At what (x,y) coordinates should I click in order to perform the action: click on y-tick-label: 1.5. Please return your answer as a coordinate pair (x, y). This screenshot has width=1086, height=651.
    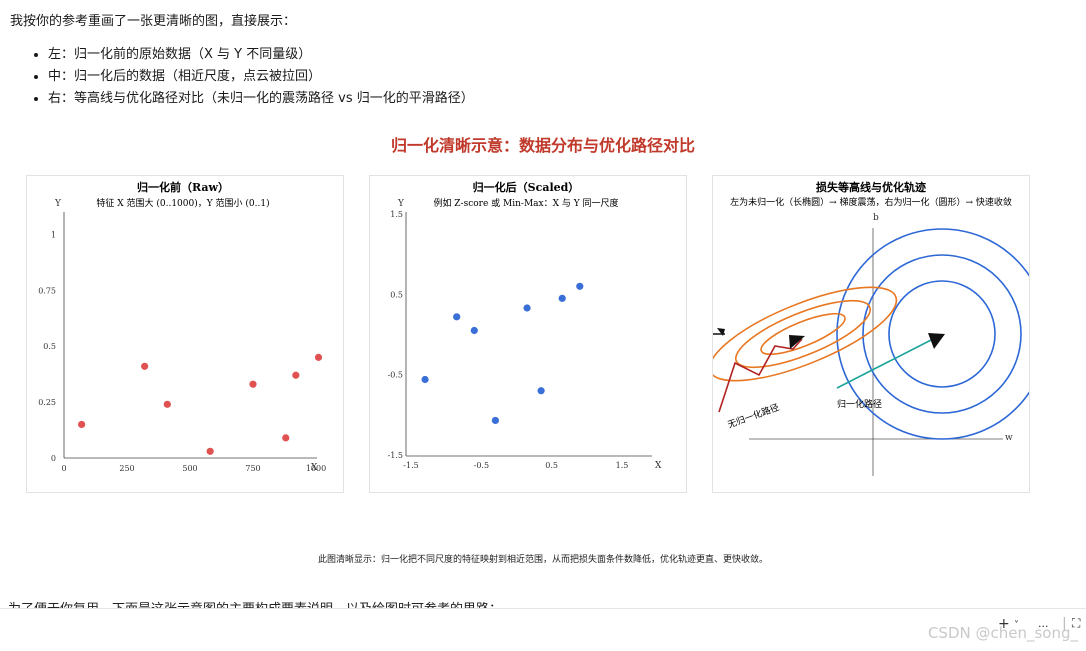
    Looking at the image, I should click on (396, 214).